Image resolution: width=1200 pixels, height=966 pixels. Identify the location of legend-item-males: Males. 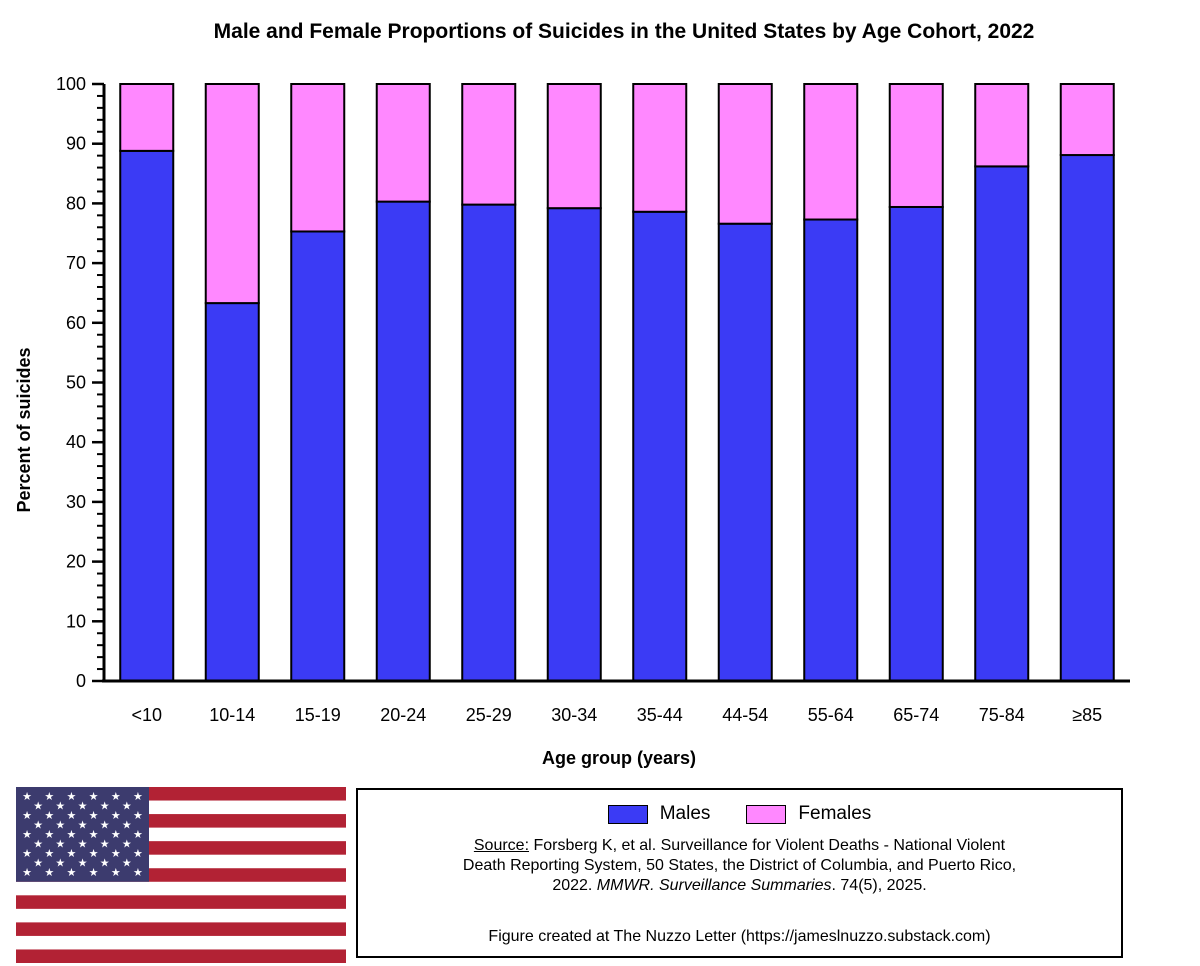
(658, 814).